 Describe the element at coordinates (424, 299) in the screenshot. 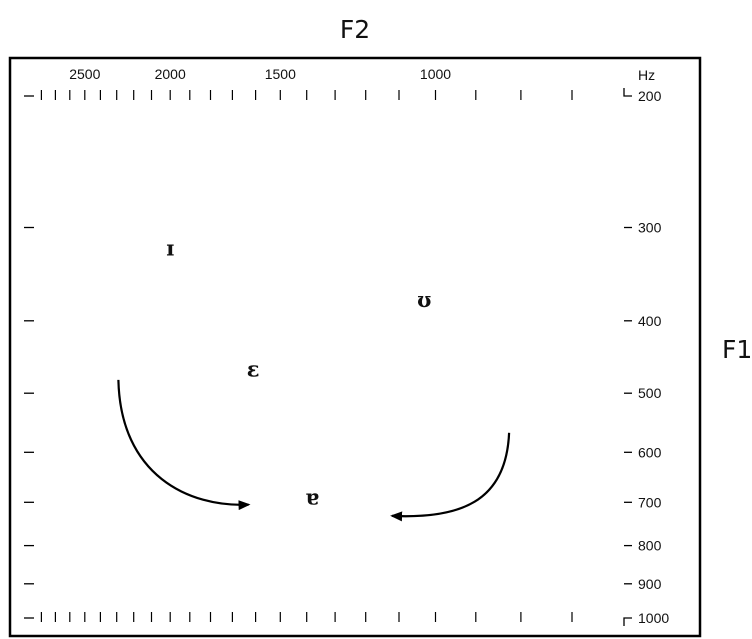

I see `vowel-point: ʊ` at that location.